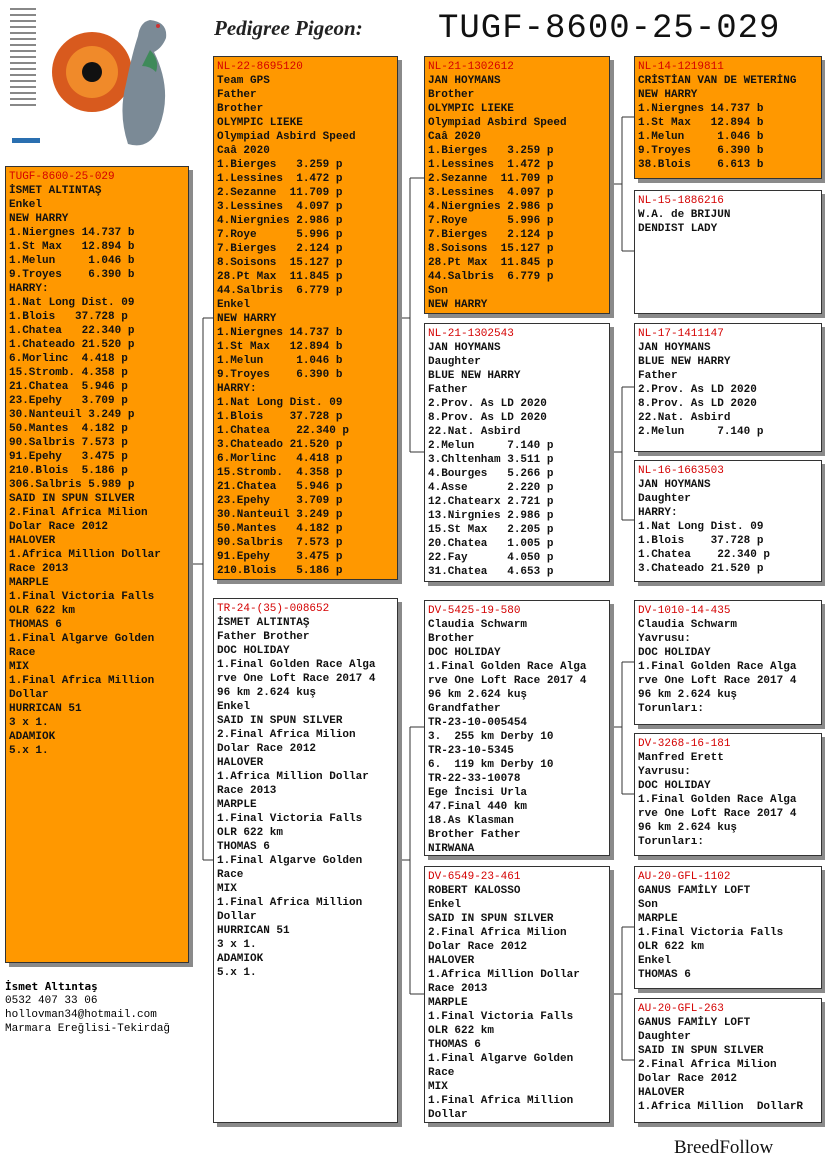  What do you see at coordinates (681, 67) in the screenshot?
I see `ring-id: NL-14-1219811` at bounding box center [681, 67].